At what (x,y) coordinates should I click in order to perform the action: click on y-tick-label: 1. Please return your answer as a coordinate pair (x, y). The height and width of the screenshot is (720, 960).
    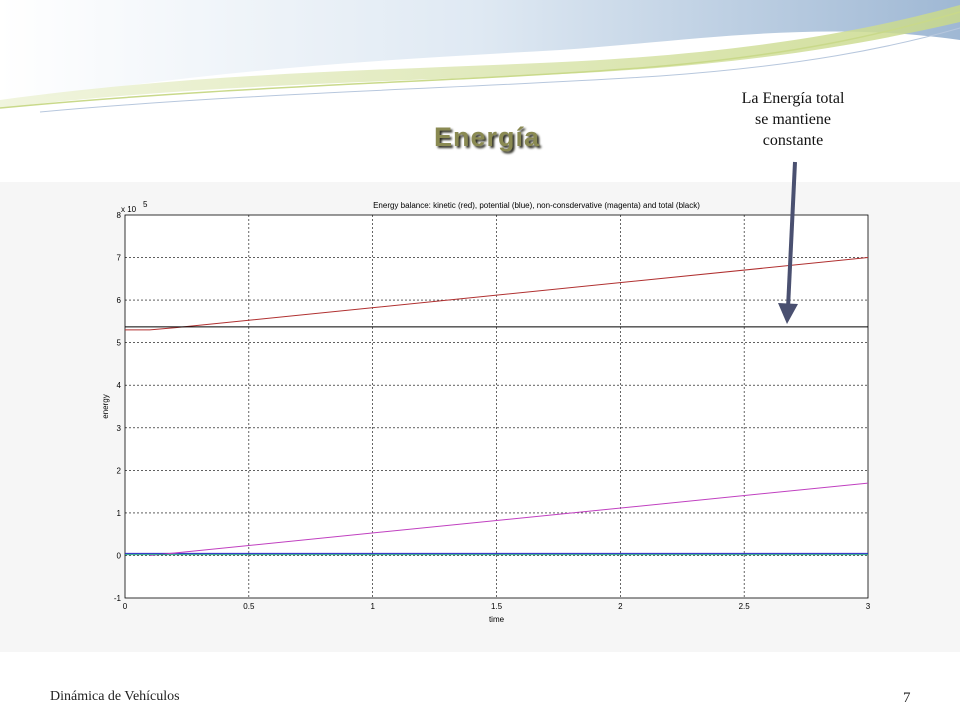
    Looking at the image, I should click on (119, 513).